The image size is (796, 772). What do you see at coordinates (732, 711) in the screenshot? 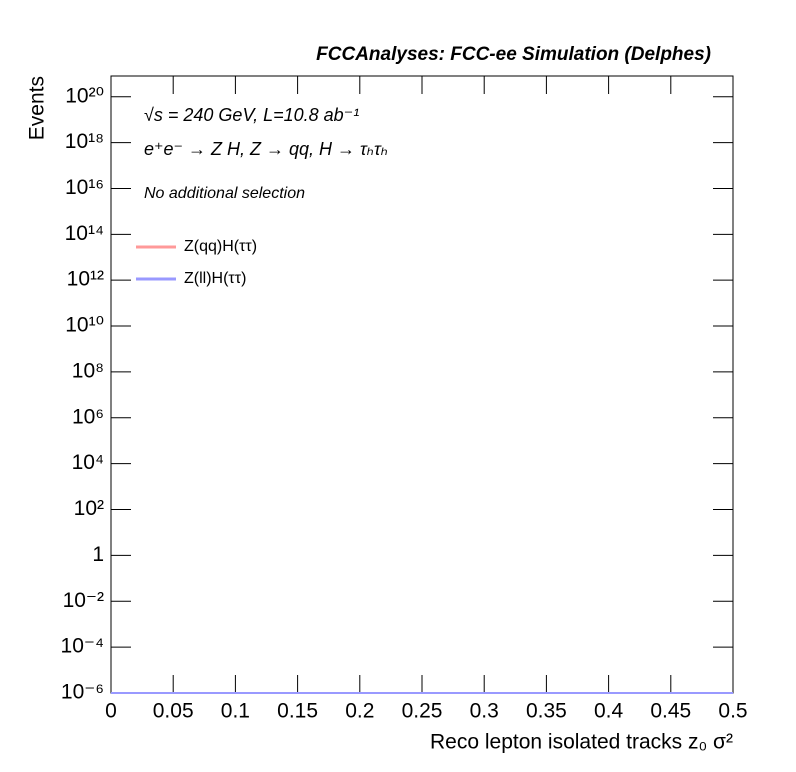
I see `x-tick-label: 0.5` at bounding box center [732, 711].